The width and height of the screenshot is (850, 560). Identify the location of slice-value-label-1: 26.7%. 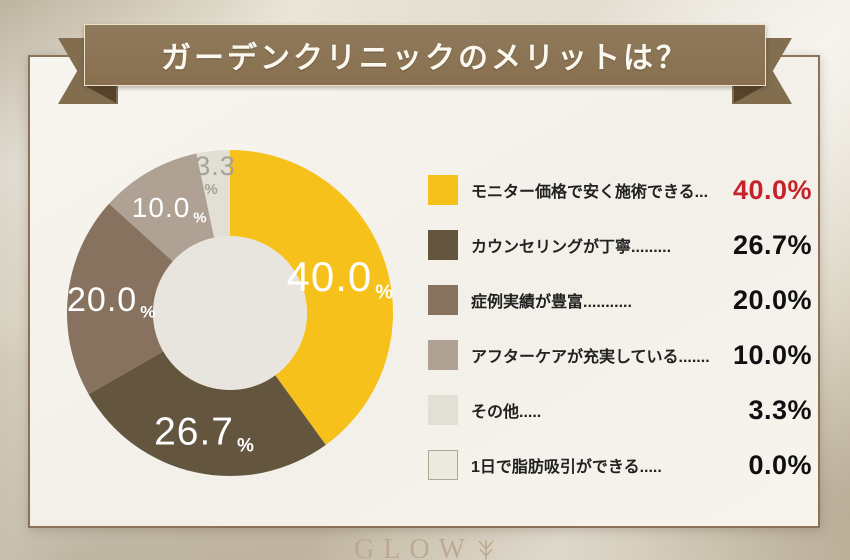
(204, 433).